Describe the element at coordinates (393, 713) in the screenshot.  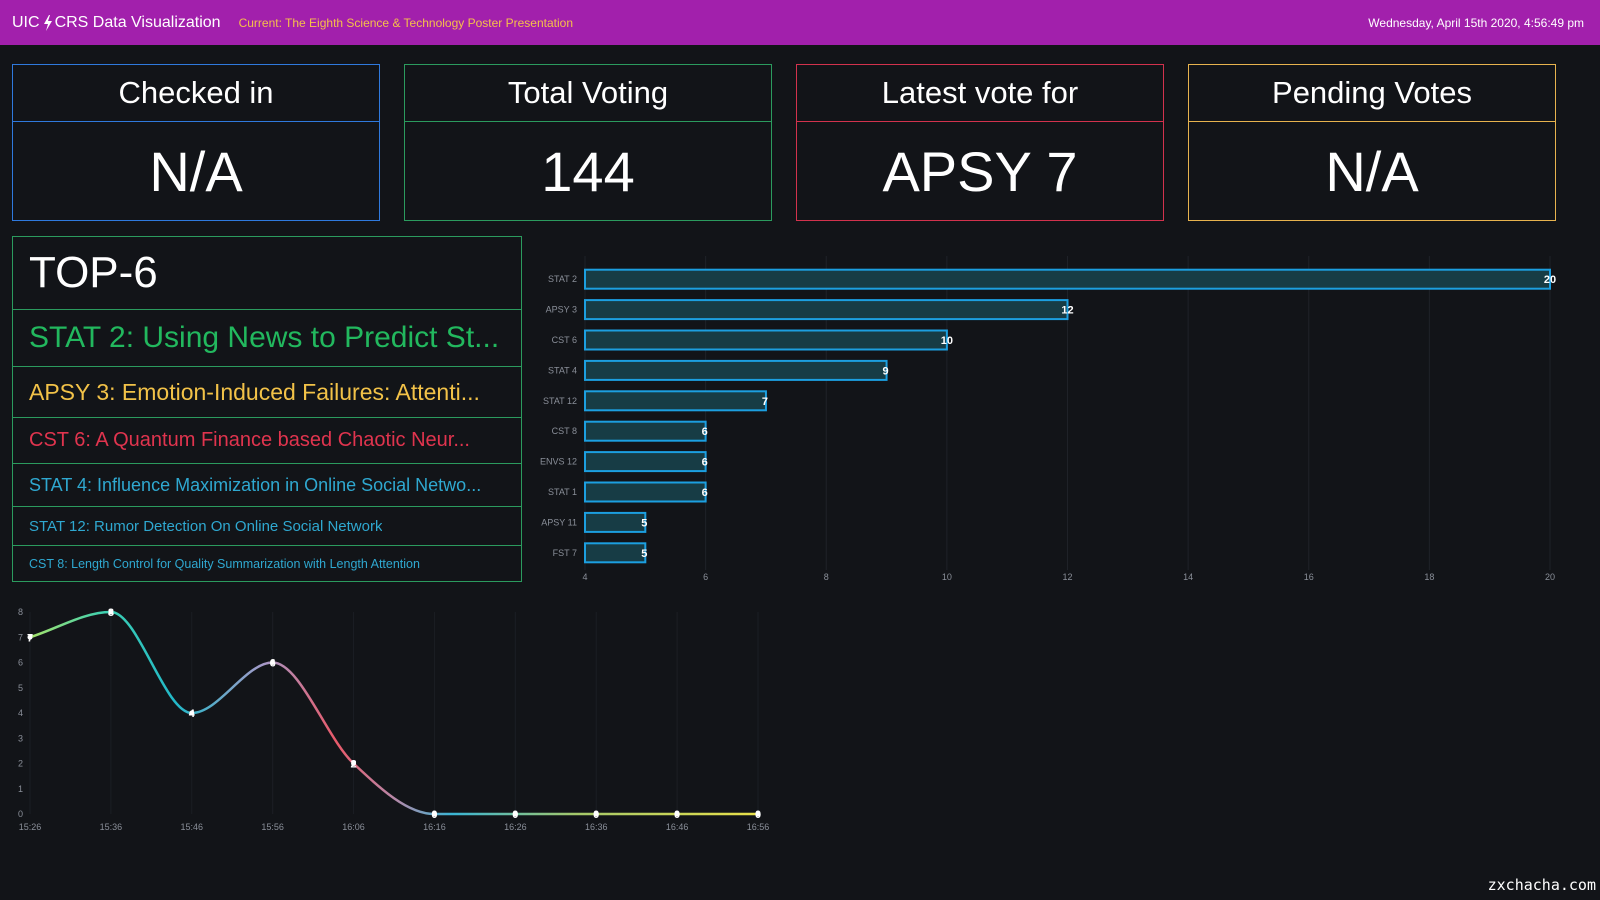
I see `votes-line-series` at that location.